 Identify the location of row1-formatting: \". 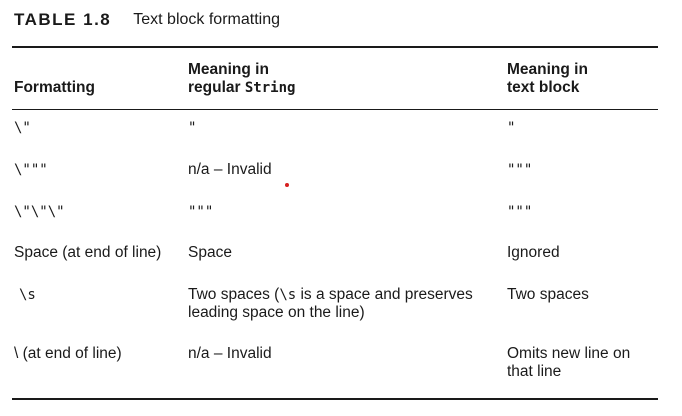
(22, 128).